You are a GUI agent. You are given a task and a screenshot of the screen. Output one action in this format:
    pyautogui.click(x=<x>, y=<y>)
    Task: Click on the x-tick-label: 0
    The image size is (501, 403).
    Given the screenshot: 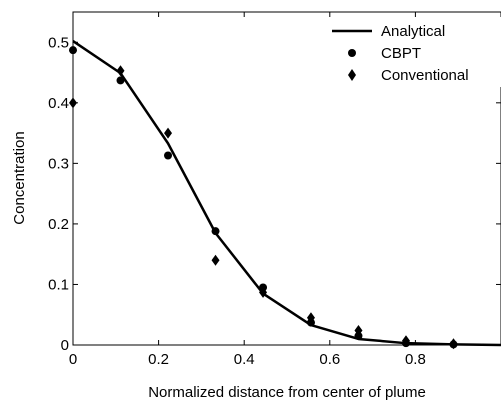 What is the action you would take?
    pyautogui.click(x=73, y=359)
    